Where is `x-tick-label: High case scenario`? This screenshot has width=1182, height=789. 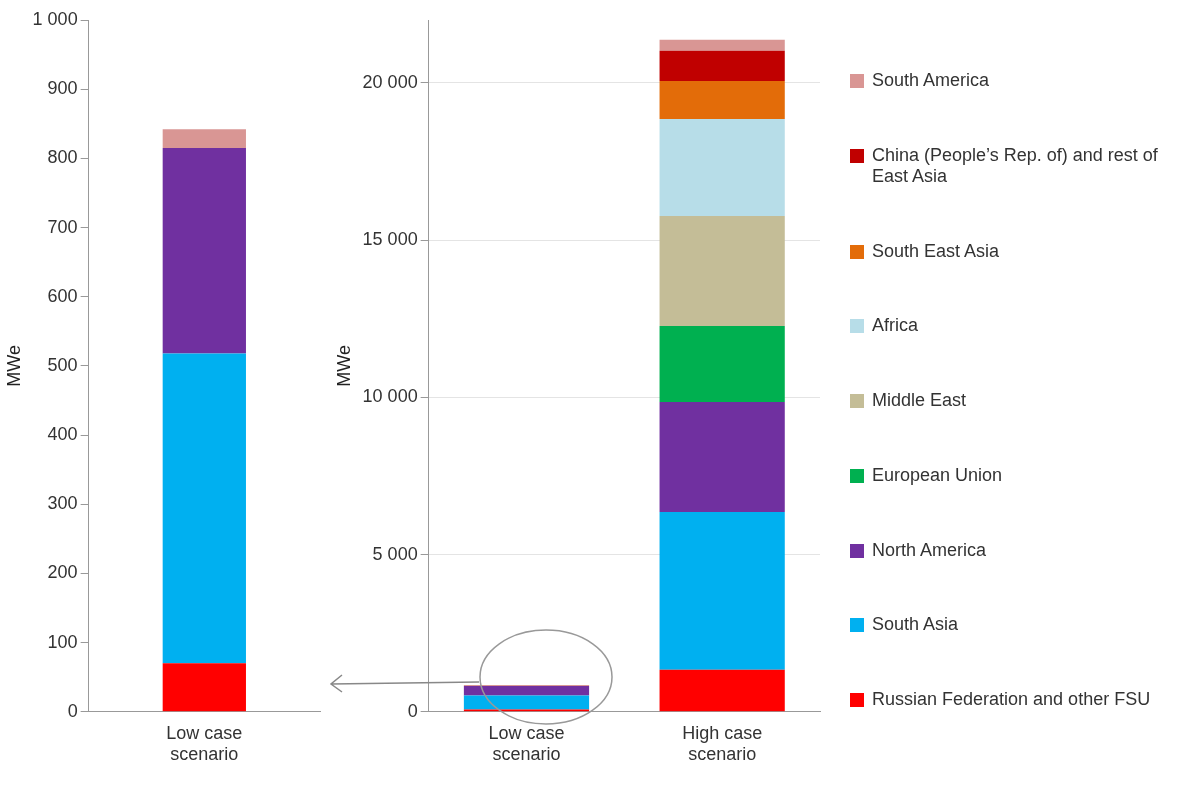 x-tick-label: High case scenario is located at coordinates (722, 743).